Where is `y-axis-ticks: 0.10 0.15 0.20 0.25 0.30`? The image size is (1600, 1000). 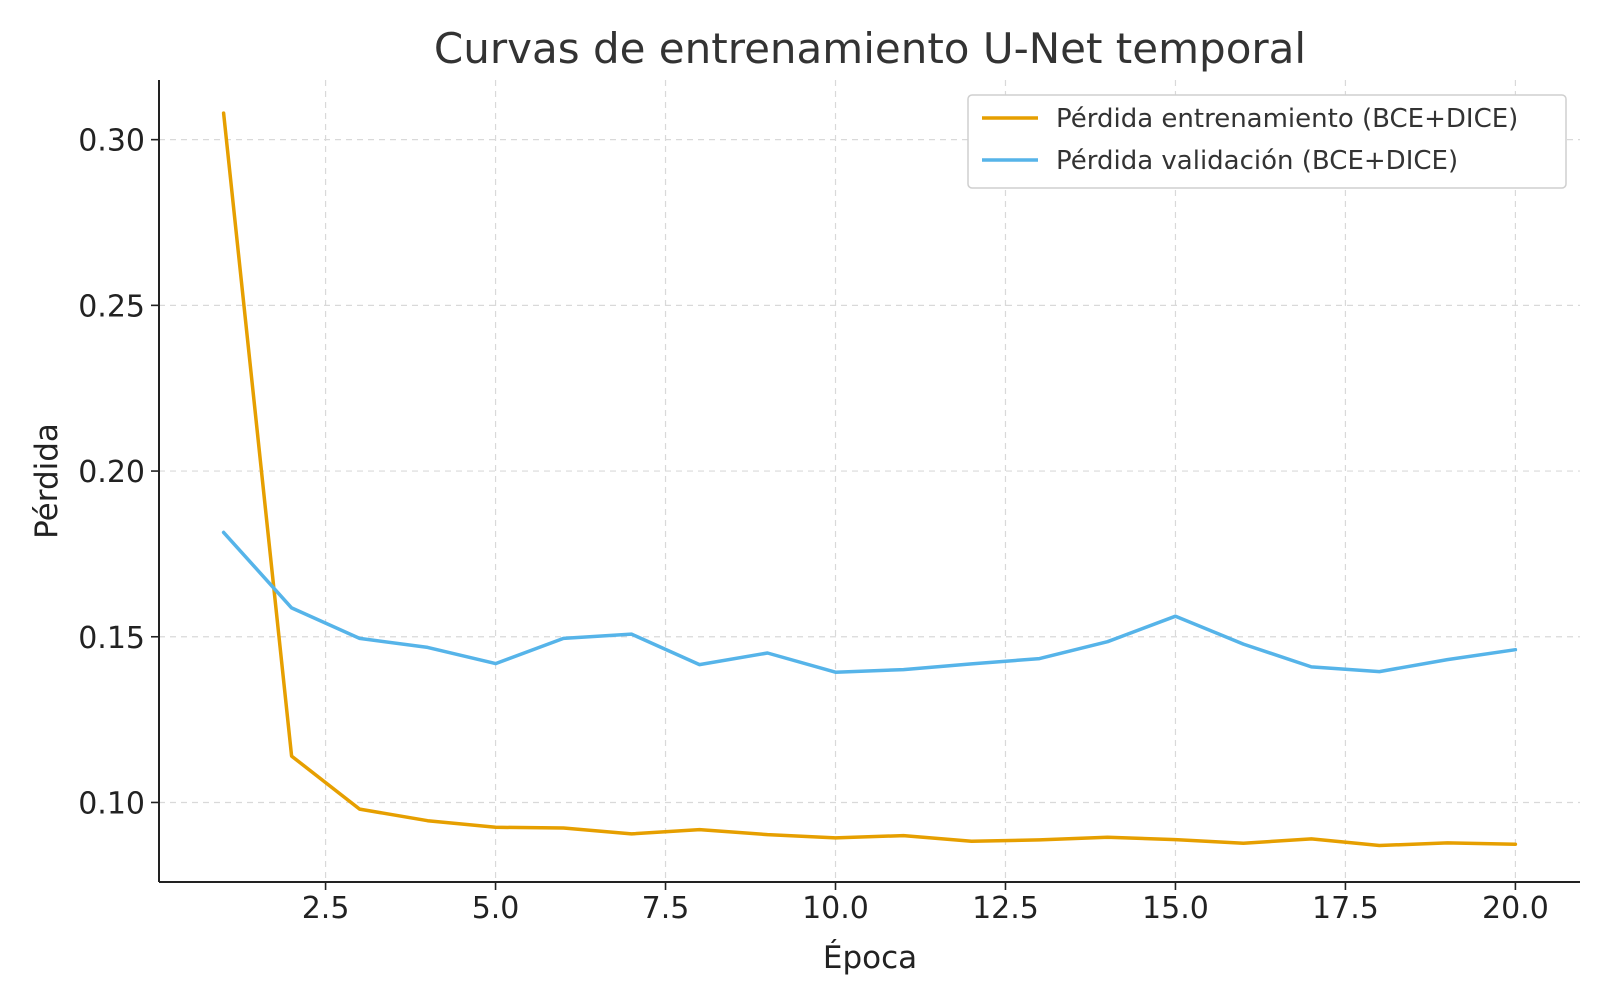 y-axis-ticks: 0.10 0.15 0.20 0.25 0.30 is located at coordinates (118, 472).